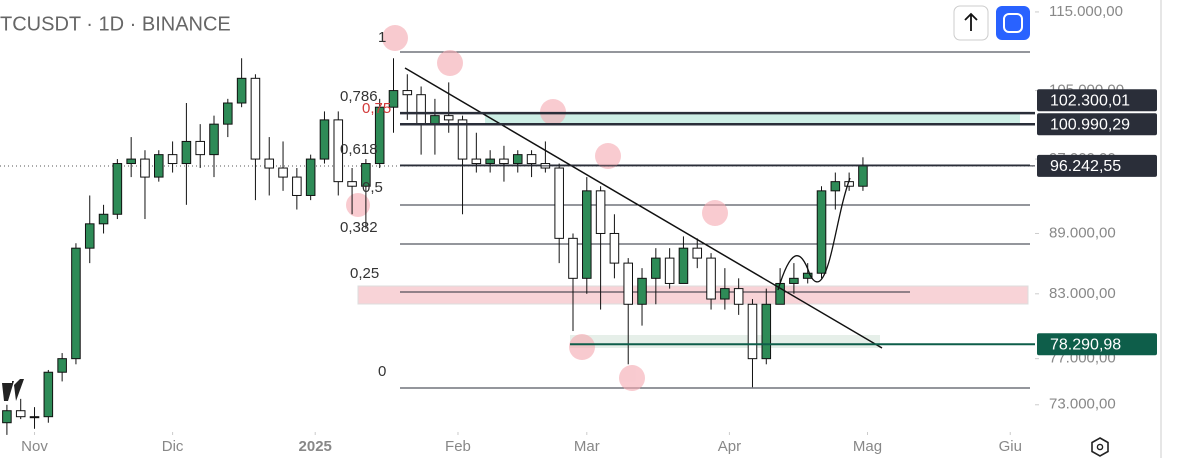  What do you see at coordinates (867, 446) in the screenshot?
I see `x-tick-label: Mag` at bounding box center [867, 446].